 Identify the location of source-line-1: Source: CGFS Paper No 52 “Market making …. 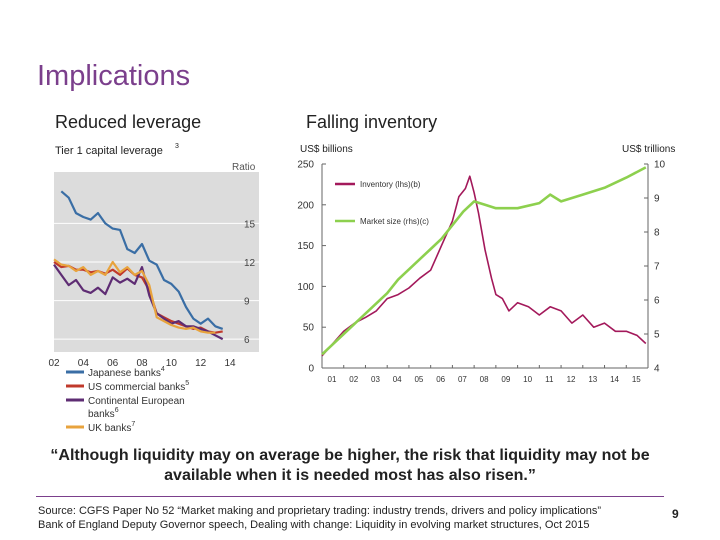
(320, 511).